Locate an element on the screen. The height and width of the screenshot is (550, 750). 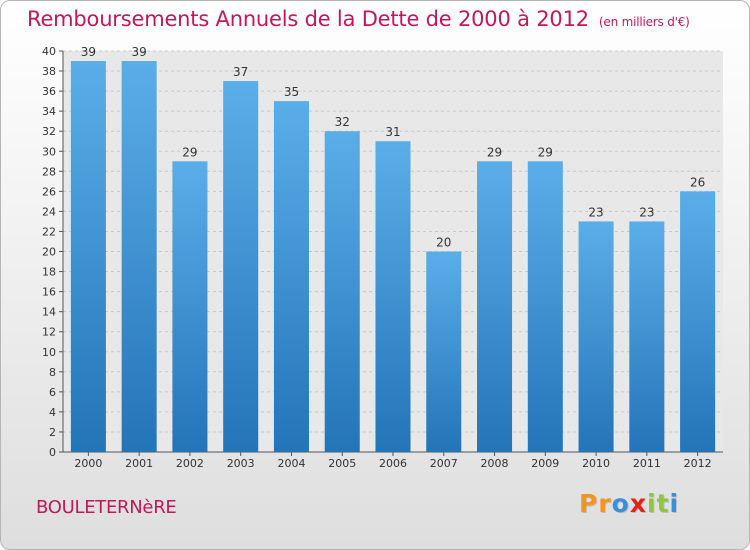
data-label: 26 is located at coordinates (697, 182).